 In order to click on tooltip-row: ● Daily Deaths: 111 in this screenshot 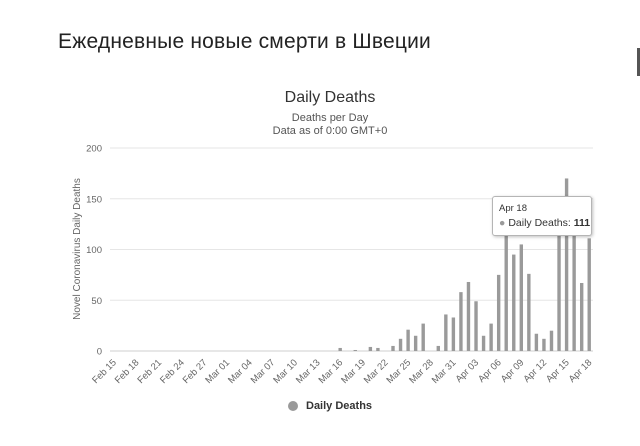, I will do `click(544, 223)`.